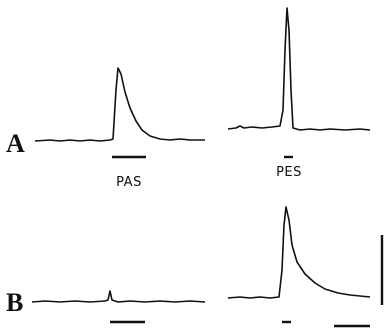  I want to click on panel-label: A, so click(15, 143).